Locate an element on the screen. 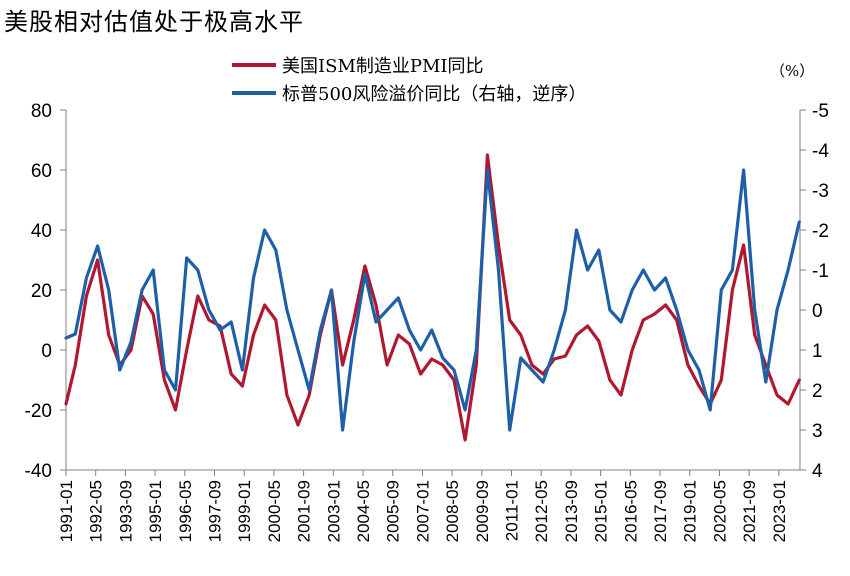 This screenshot has height=576, width=850. right-tick-label: 4 is located at coordinates (817, 471).